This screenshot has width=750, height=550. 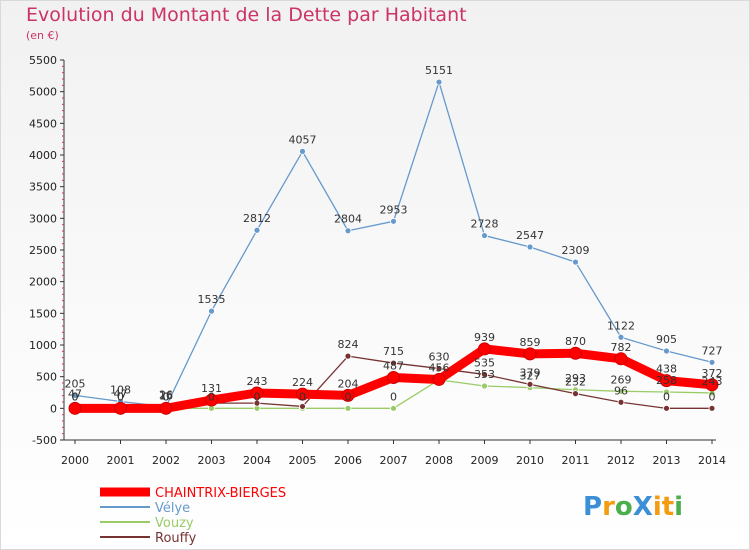 What do you see at coordinates (43, 187) in the screenshot?
I see `y-tick-label: 3500` at bounding box center [43, 187].